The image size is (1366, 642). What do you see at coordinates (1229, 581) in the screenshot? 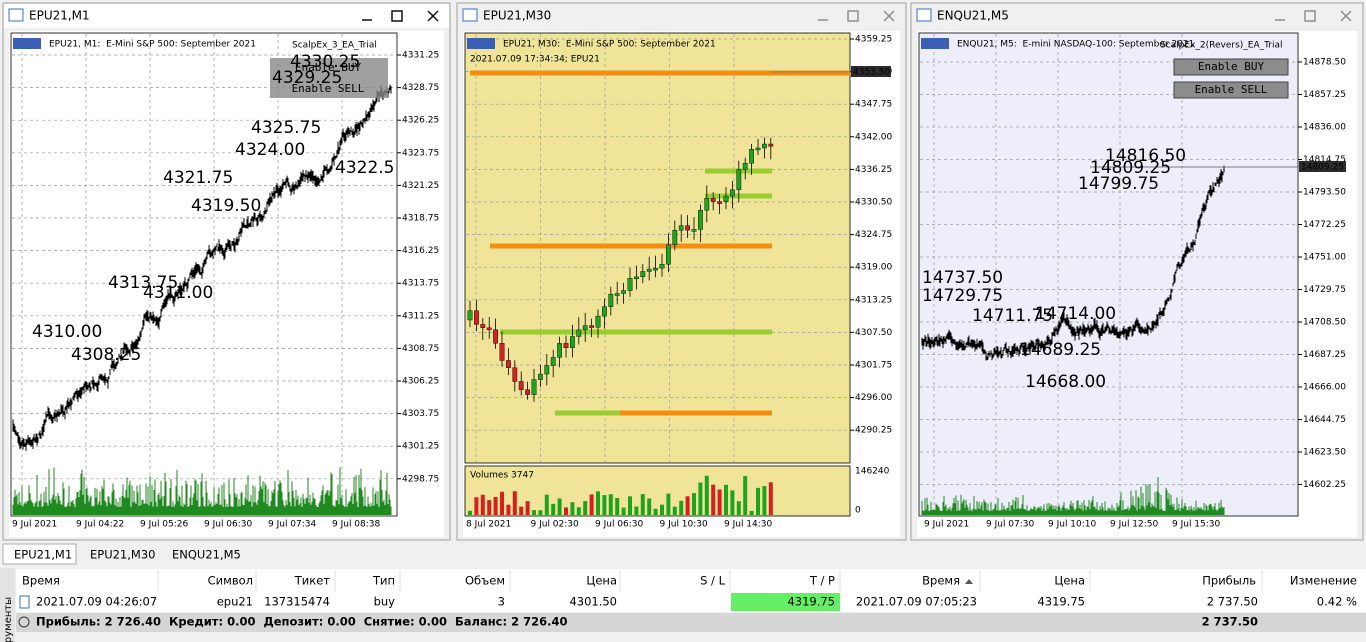
I see `column-header: Прибыль` at bounding box center [1229, 581].